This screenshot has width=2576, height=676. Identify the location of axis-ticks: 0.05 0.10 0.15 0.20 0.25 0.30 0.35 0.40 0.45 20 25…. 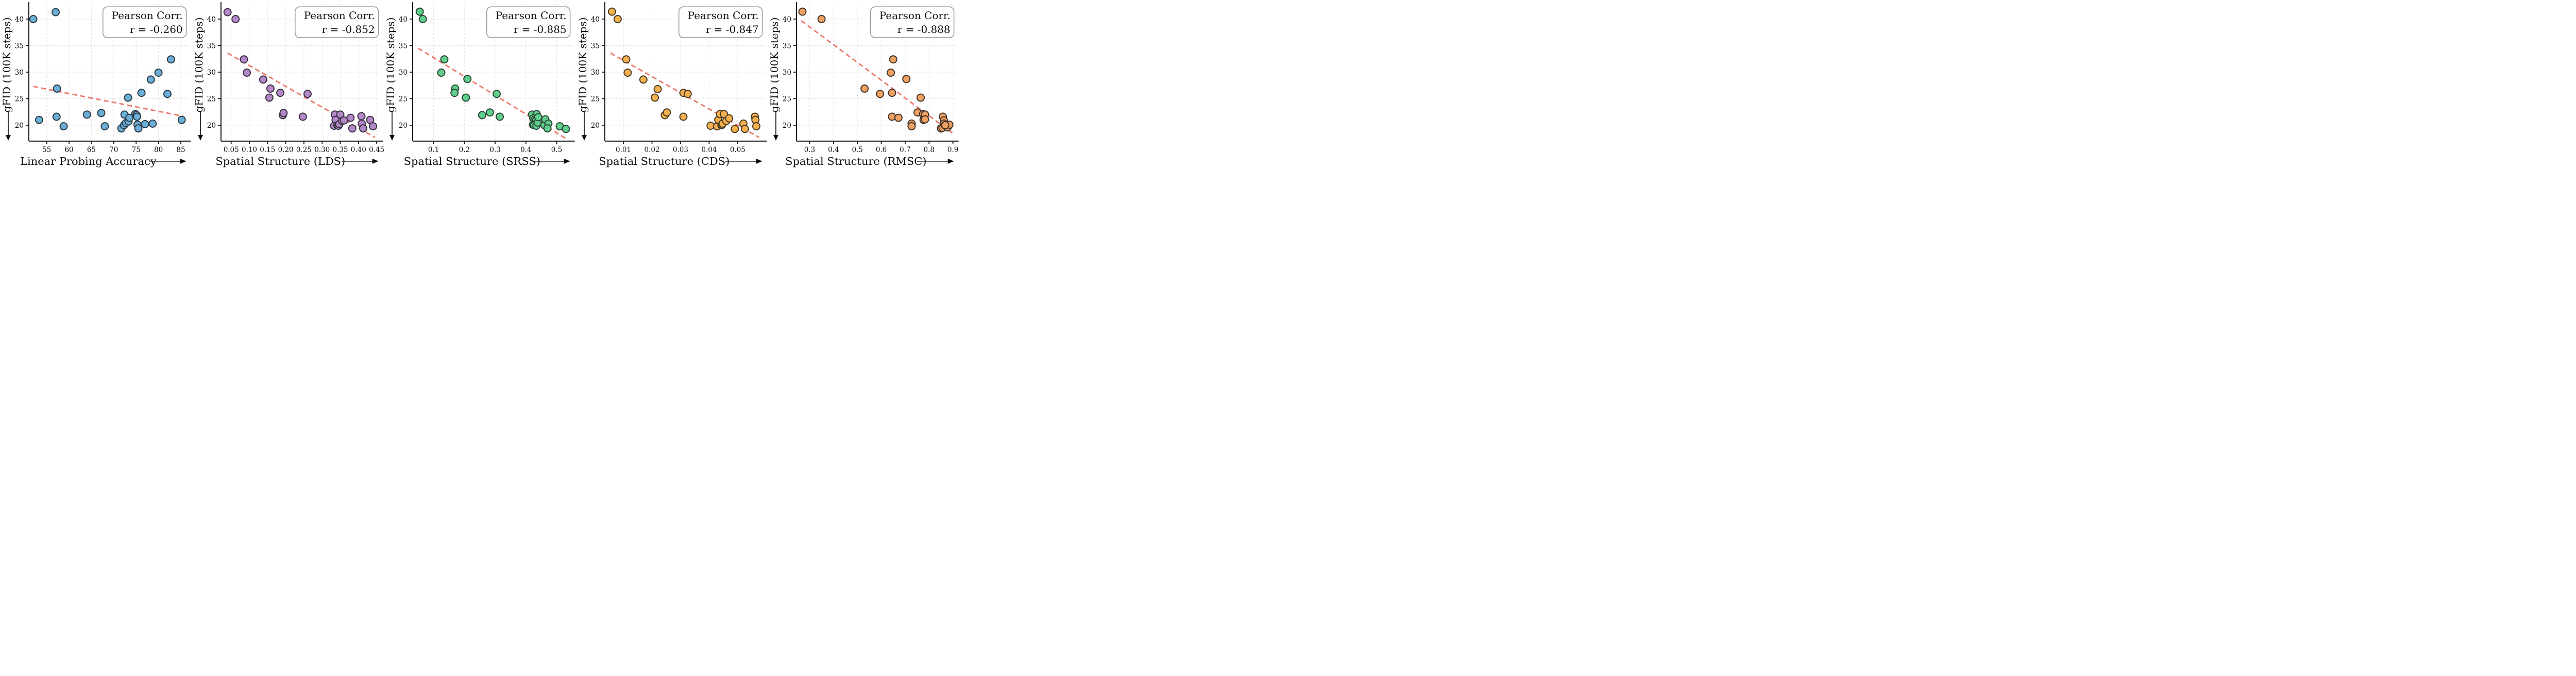
(295, 84).